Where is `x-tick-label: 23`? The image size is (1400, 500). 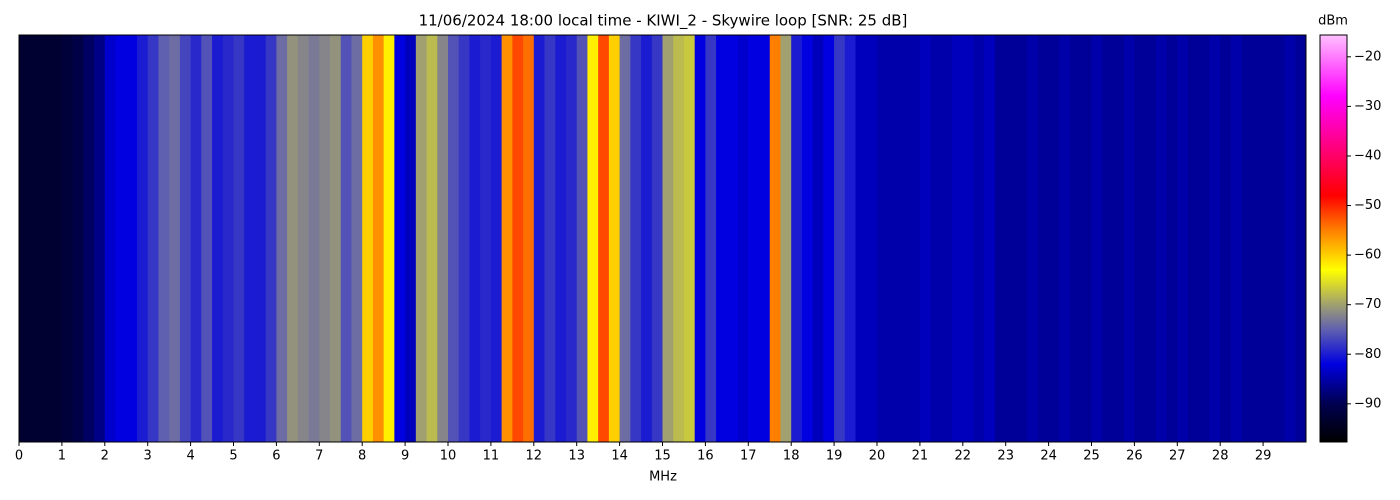 x-tick-label: 23 is located at coordinates (1005, 456).